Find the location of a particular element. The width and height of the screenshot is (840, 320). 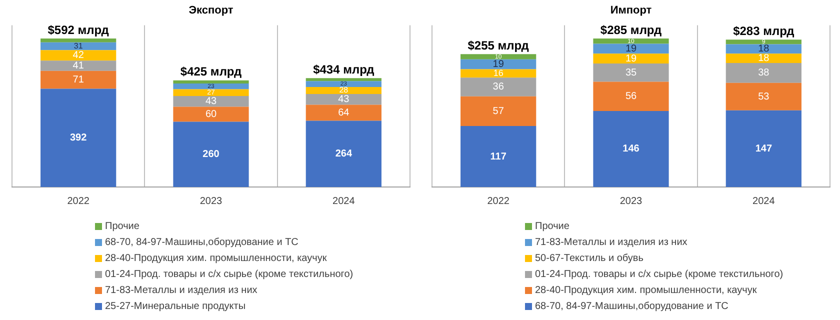

total-label: $255 млрд is located at coordinates (499, 45).